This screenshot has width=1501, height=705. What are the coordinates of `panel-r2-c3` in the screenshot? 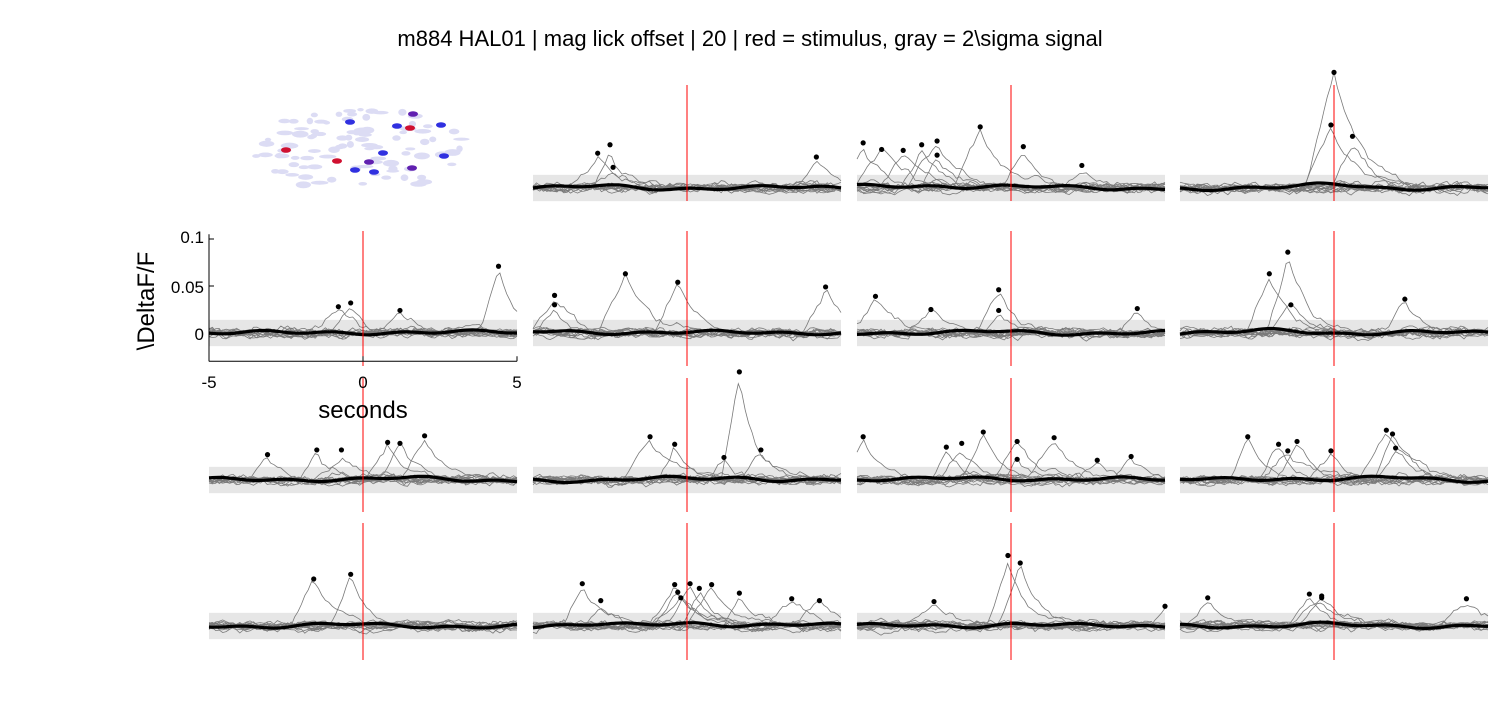 It's located at (1011, 298).